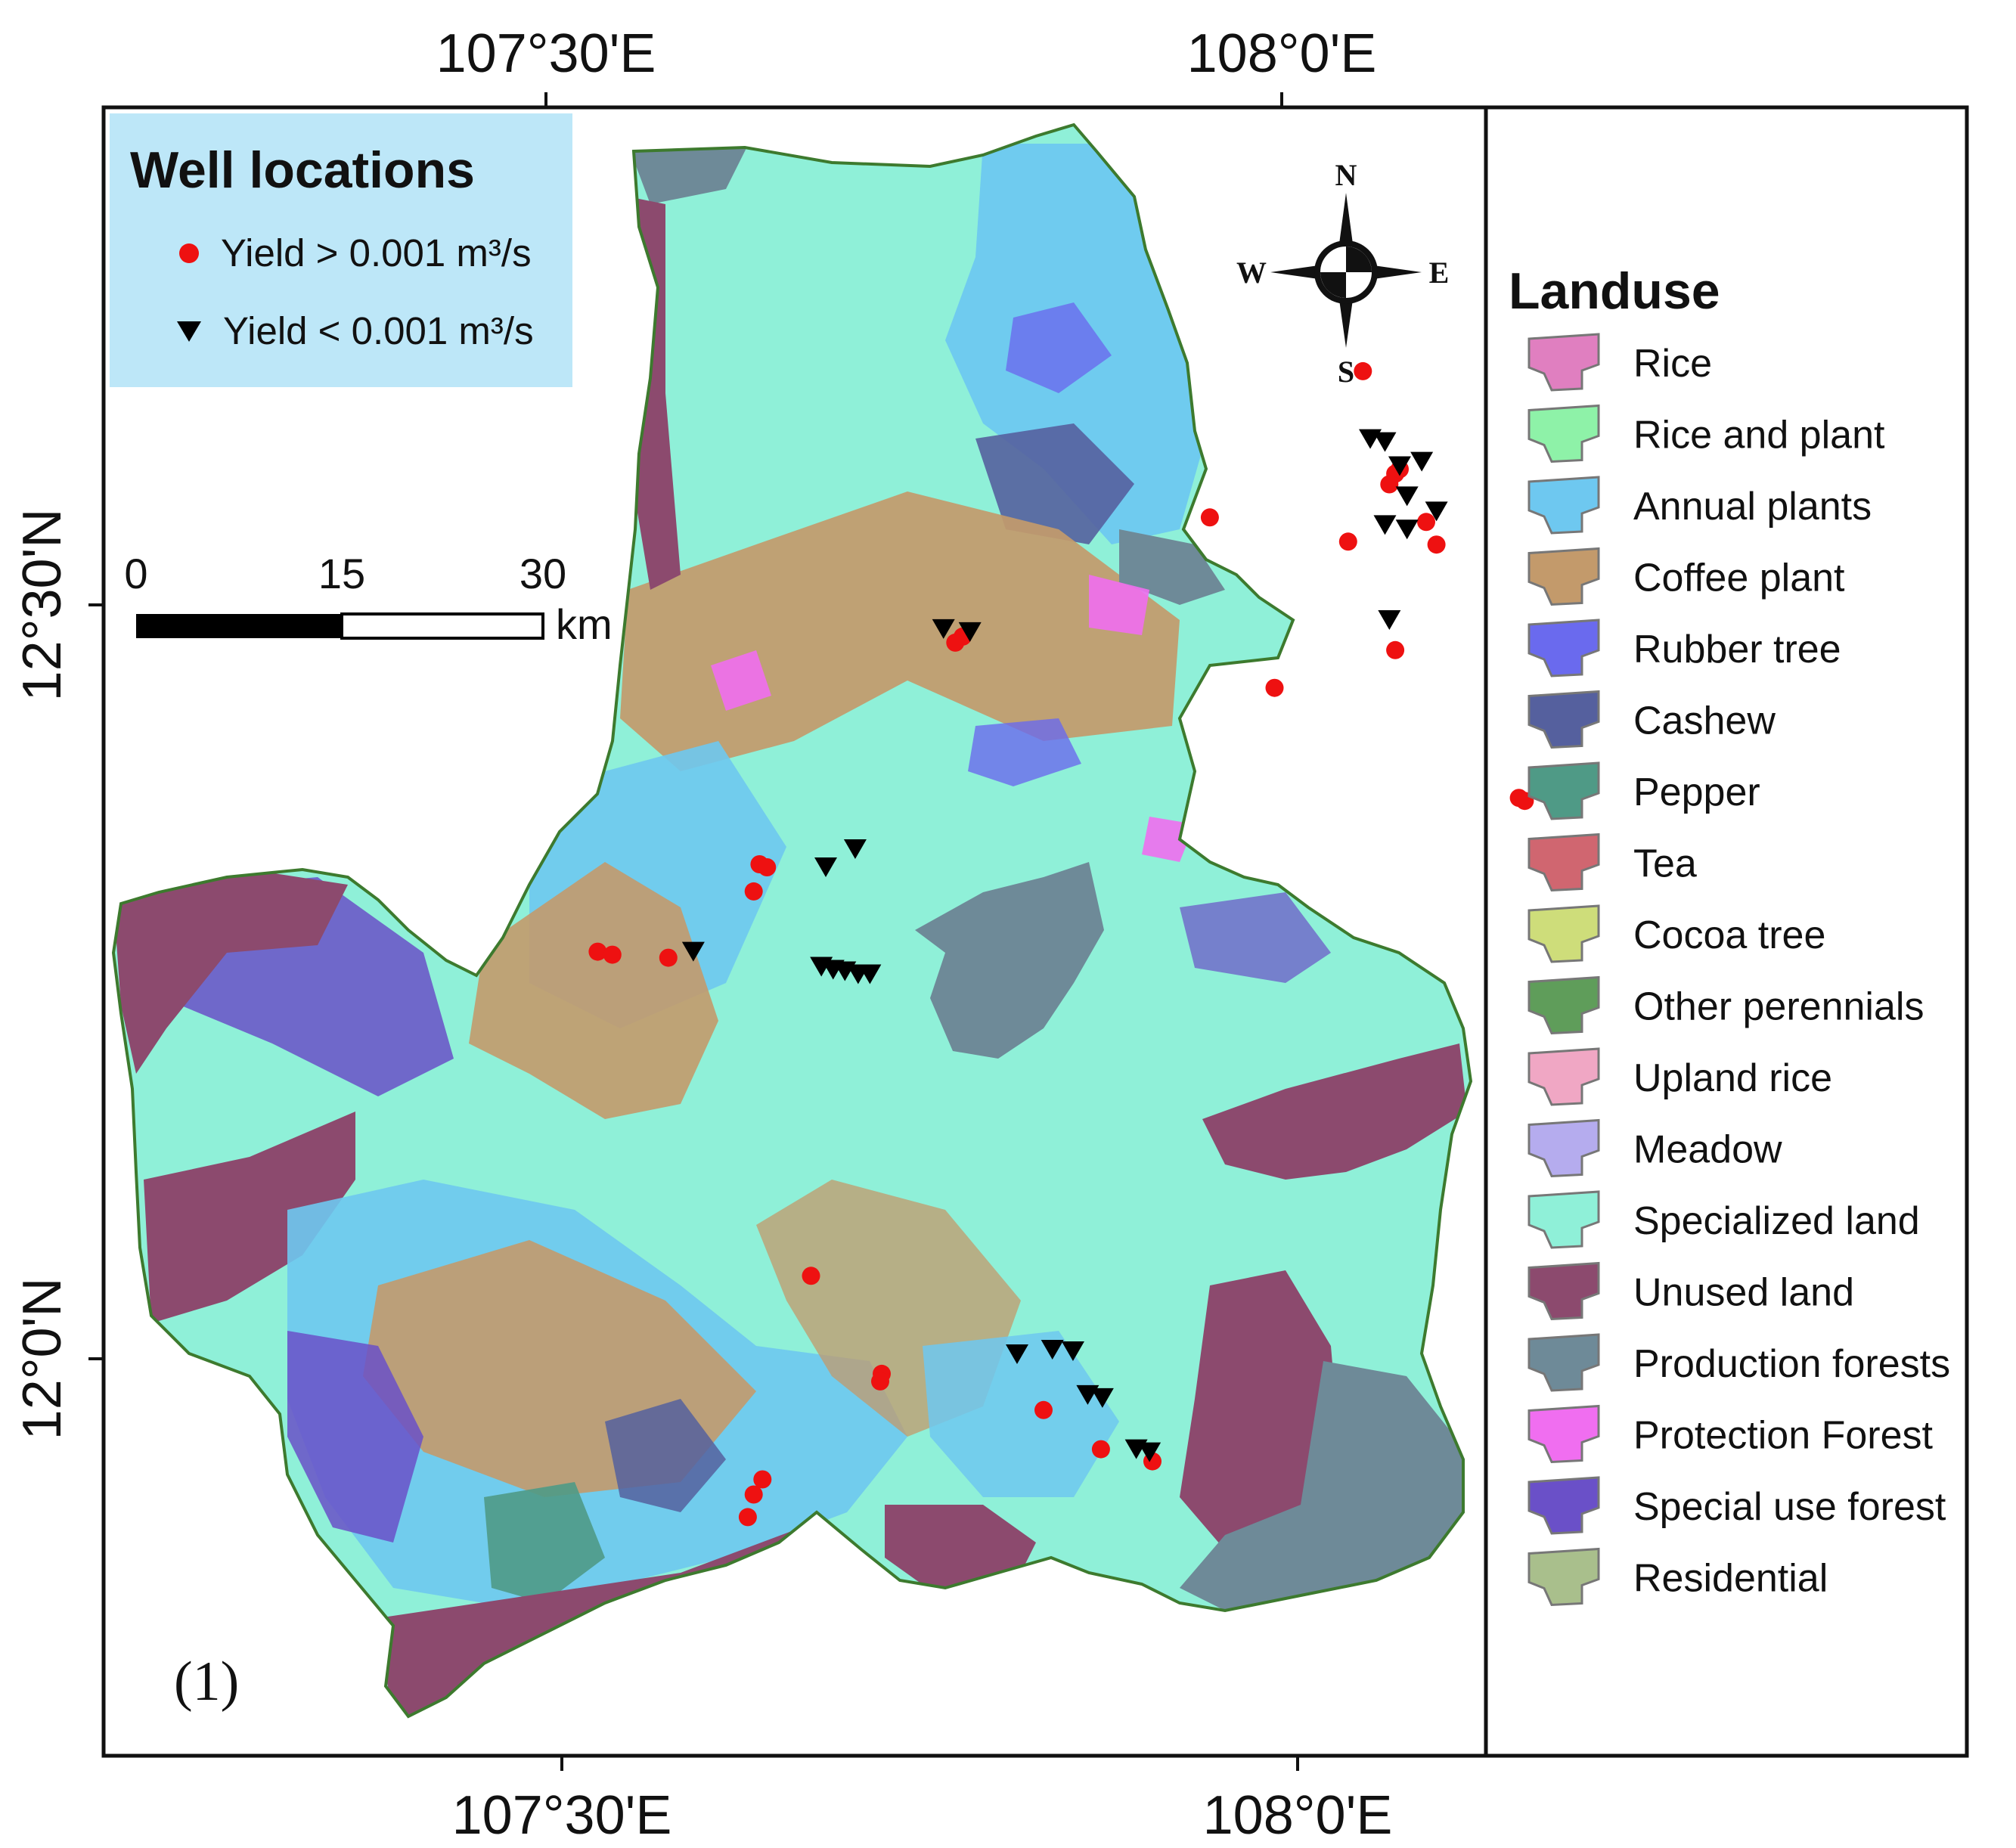  I want to click on special-use-forest-patch-south, so click(355, 1437).